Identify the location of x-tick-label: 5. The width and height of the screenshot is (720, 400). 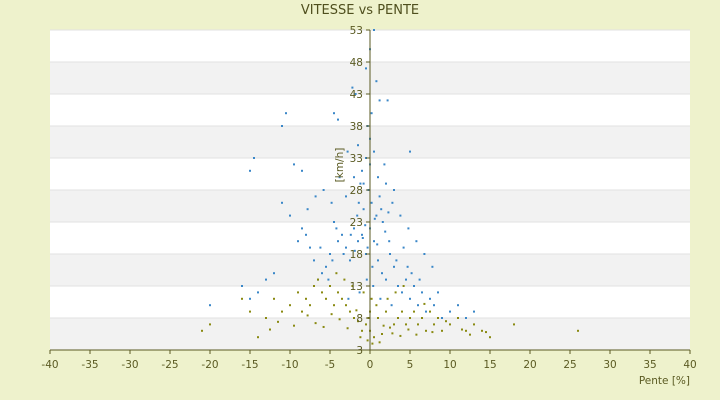
(410, 365).